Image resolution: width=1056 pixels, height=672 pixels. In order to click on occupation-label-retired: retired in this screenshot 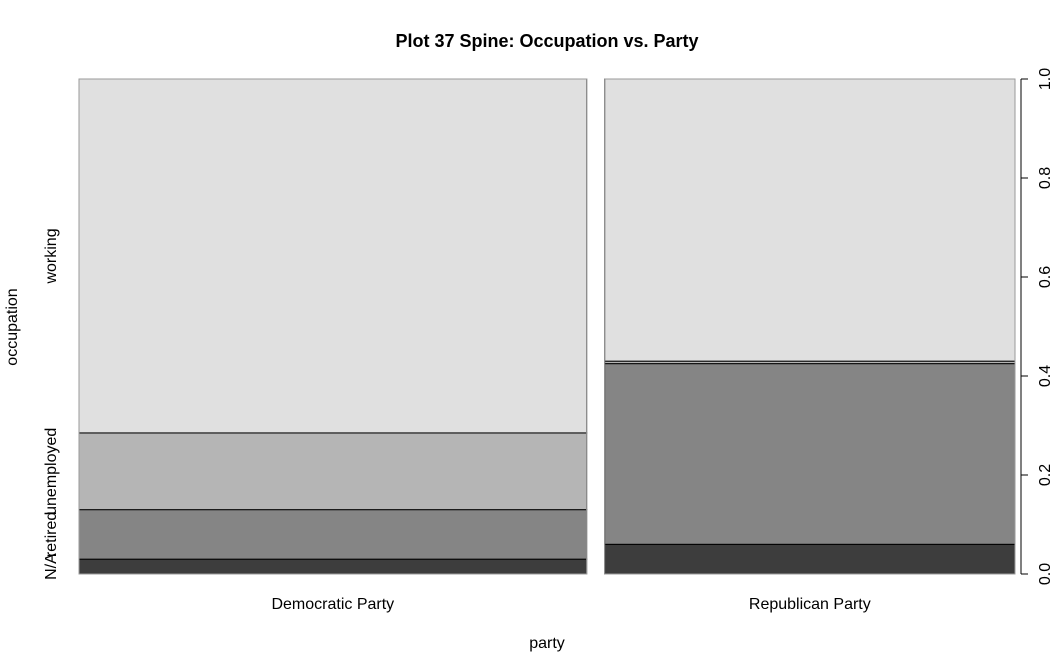, I will do `click(51, 534)`.